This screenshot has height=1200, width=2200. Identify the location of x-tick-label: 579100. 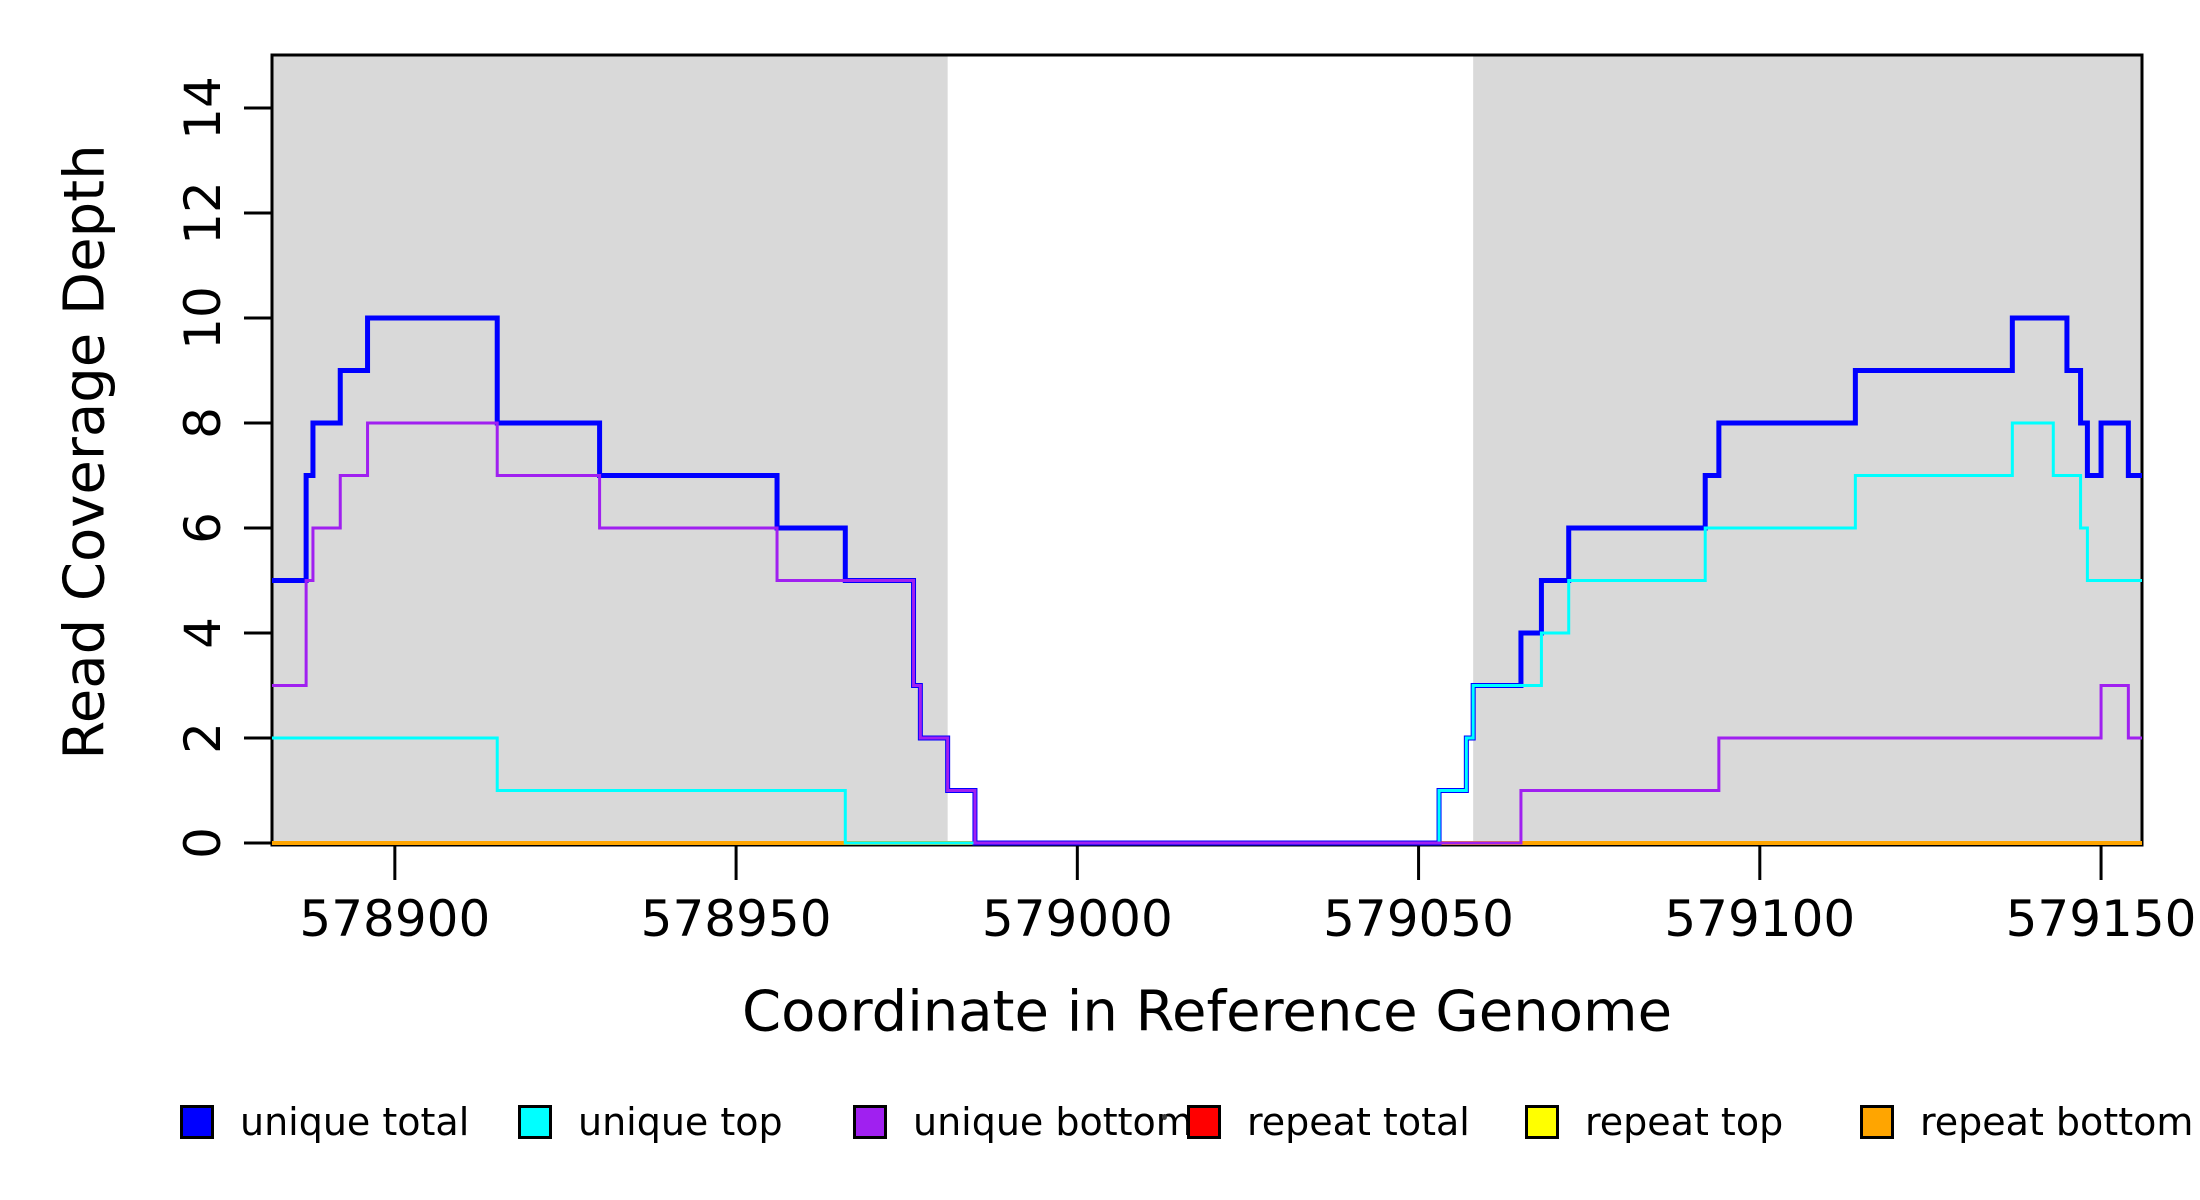
(1760, 919).